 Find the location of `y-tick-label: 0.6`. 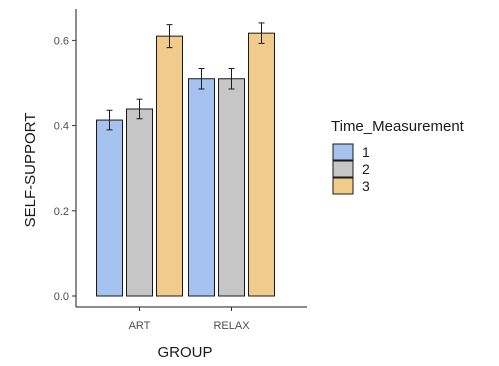

y-tick-label: 0.6 is located at coordinates (61, 41).